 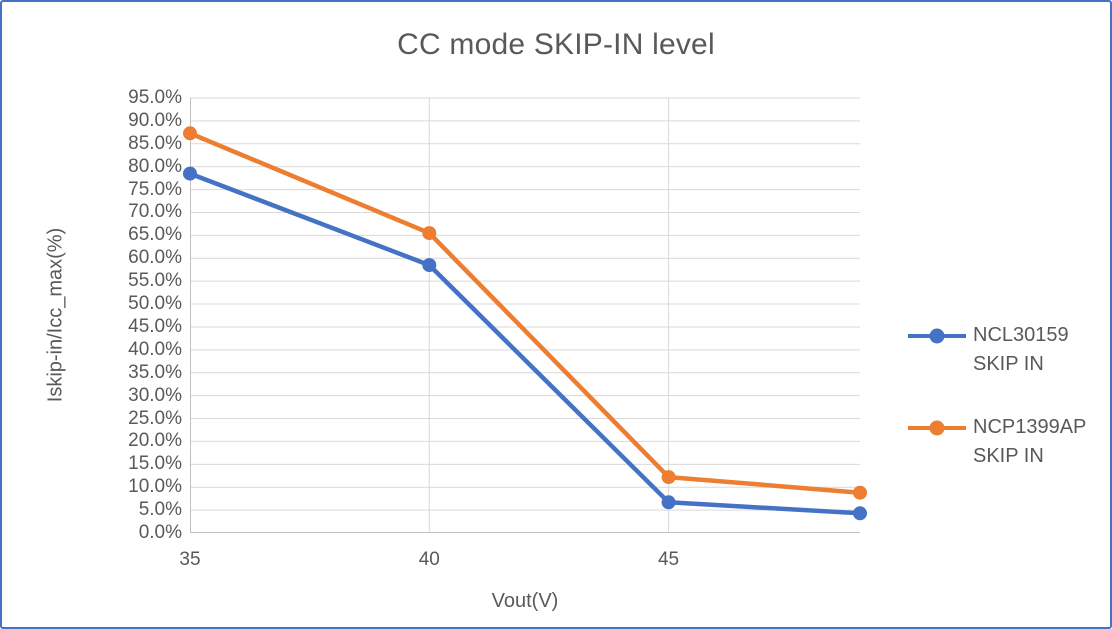 I want to click on legend-label: NCP1399AP SKIP IN, so click(x=1030, y=441).